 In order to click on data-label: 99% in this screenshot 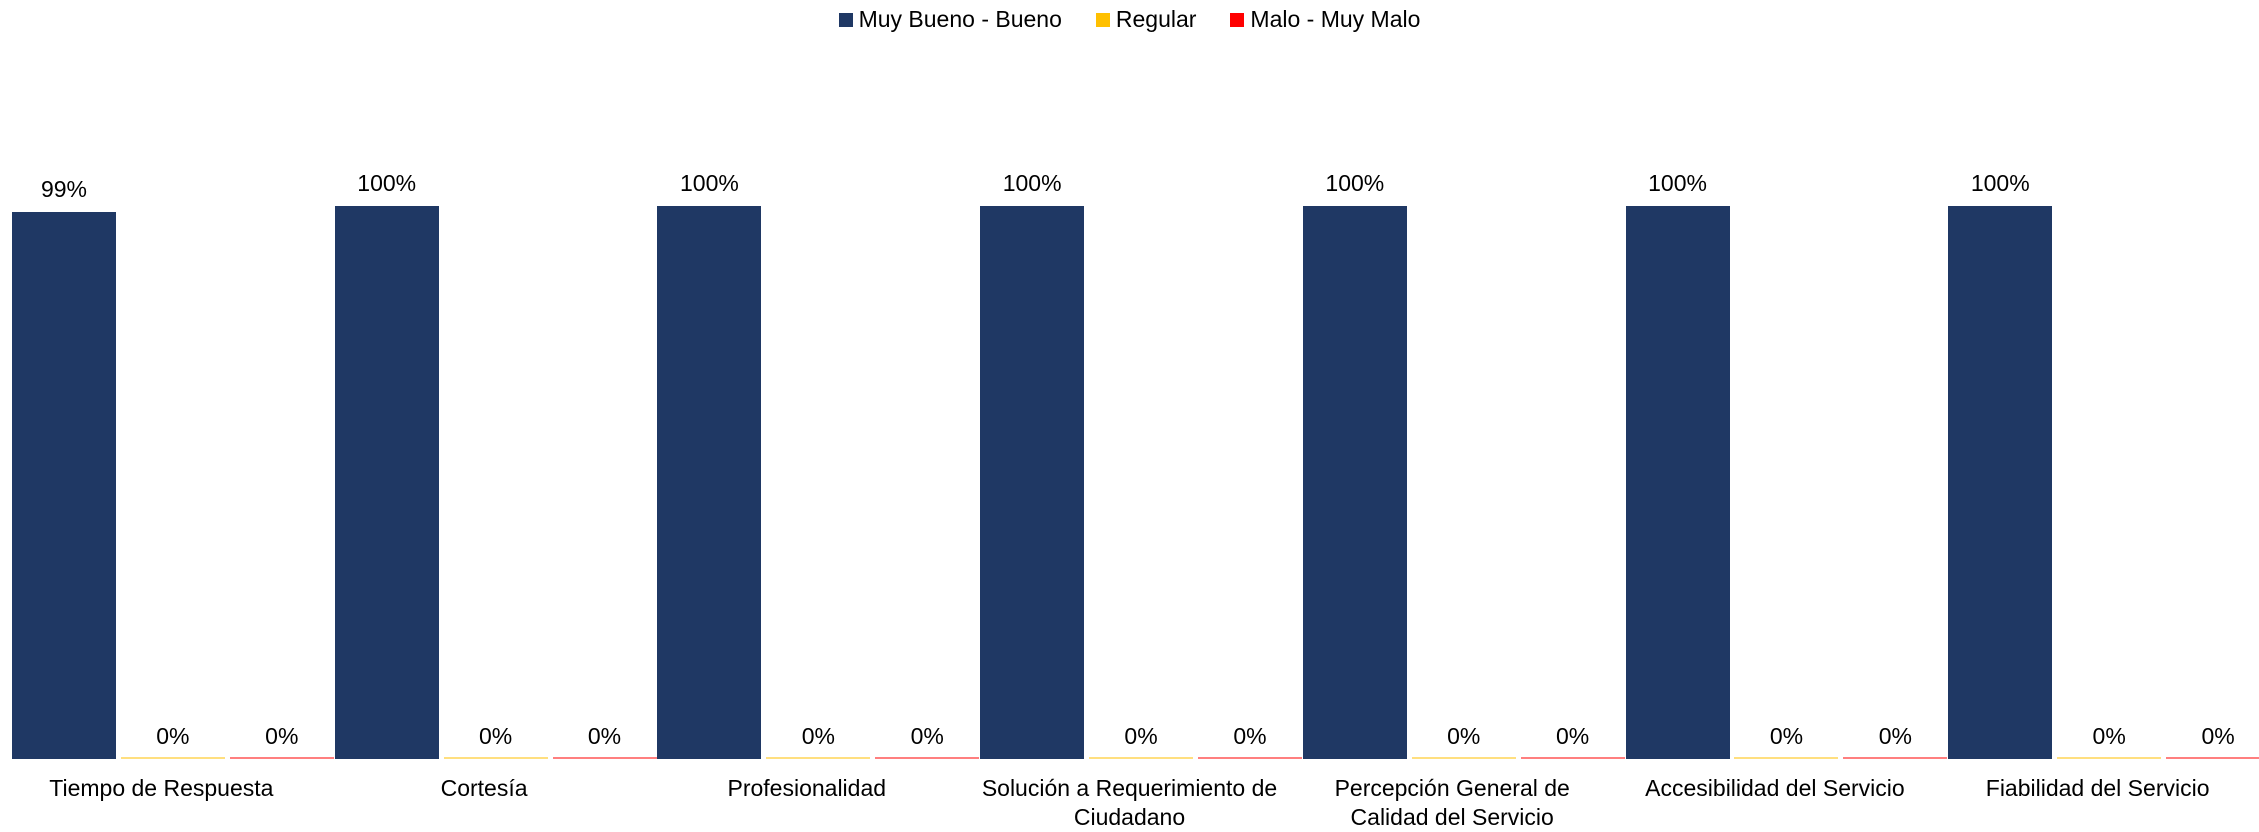, I will do `click(64, 188)`.